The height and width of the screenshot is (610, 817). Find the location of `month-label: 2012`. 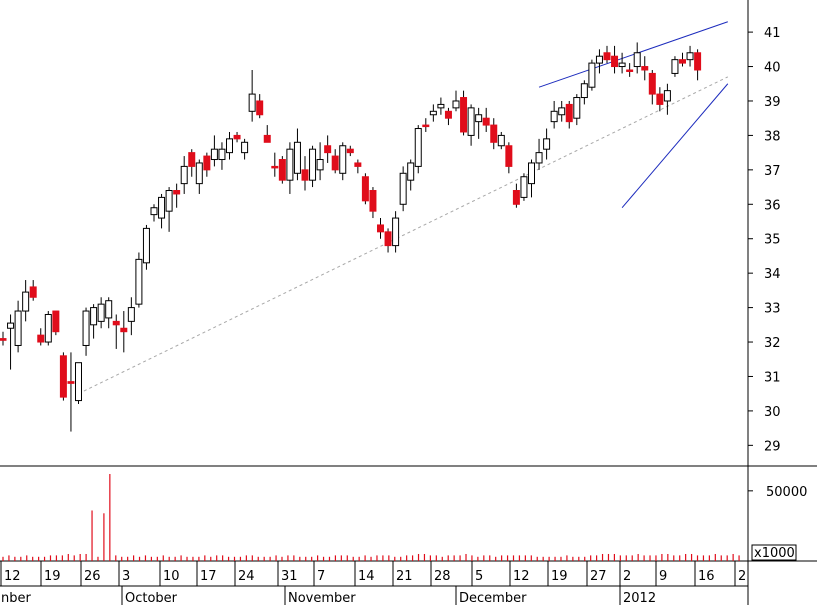

month-label: 2012 is located at coordinates (639, 598).